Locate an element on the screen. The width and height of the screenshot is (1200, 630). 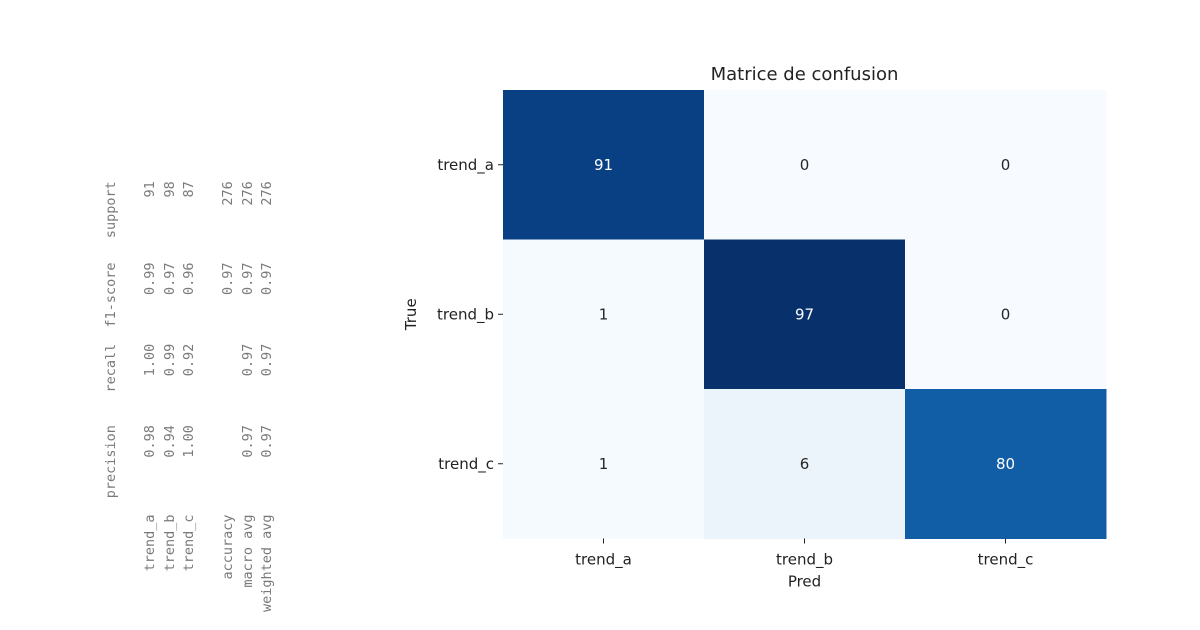
x-axis-ticks: trend_a trend_b trend_c is located at coordinates (804, 554).